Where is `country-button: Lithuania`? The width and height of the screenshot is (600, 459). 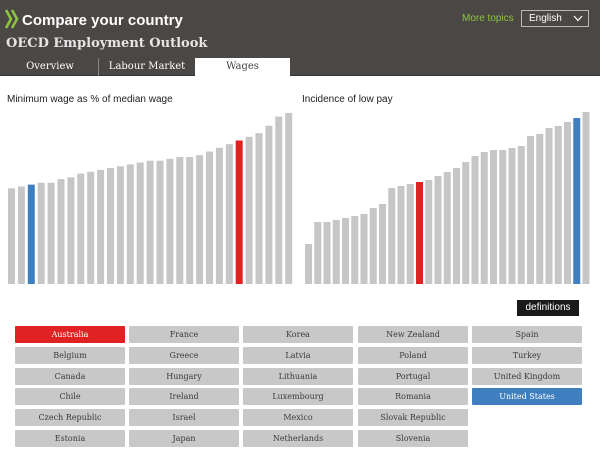
country-button: Lithuania is located at coordinates (298, 376).